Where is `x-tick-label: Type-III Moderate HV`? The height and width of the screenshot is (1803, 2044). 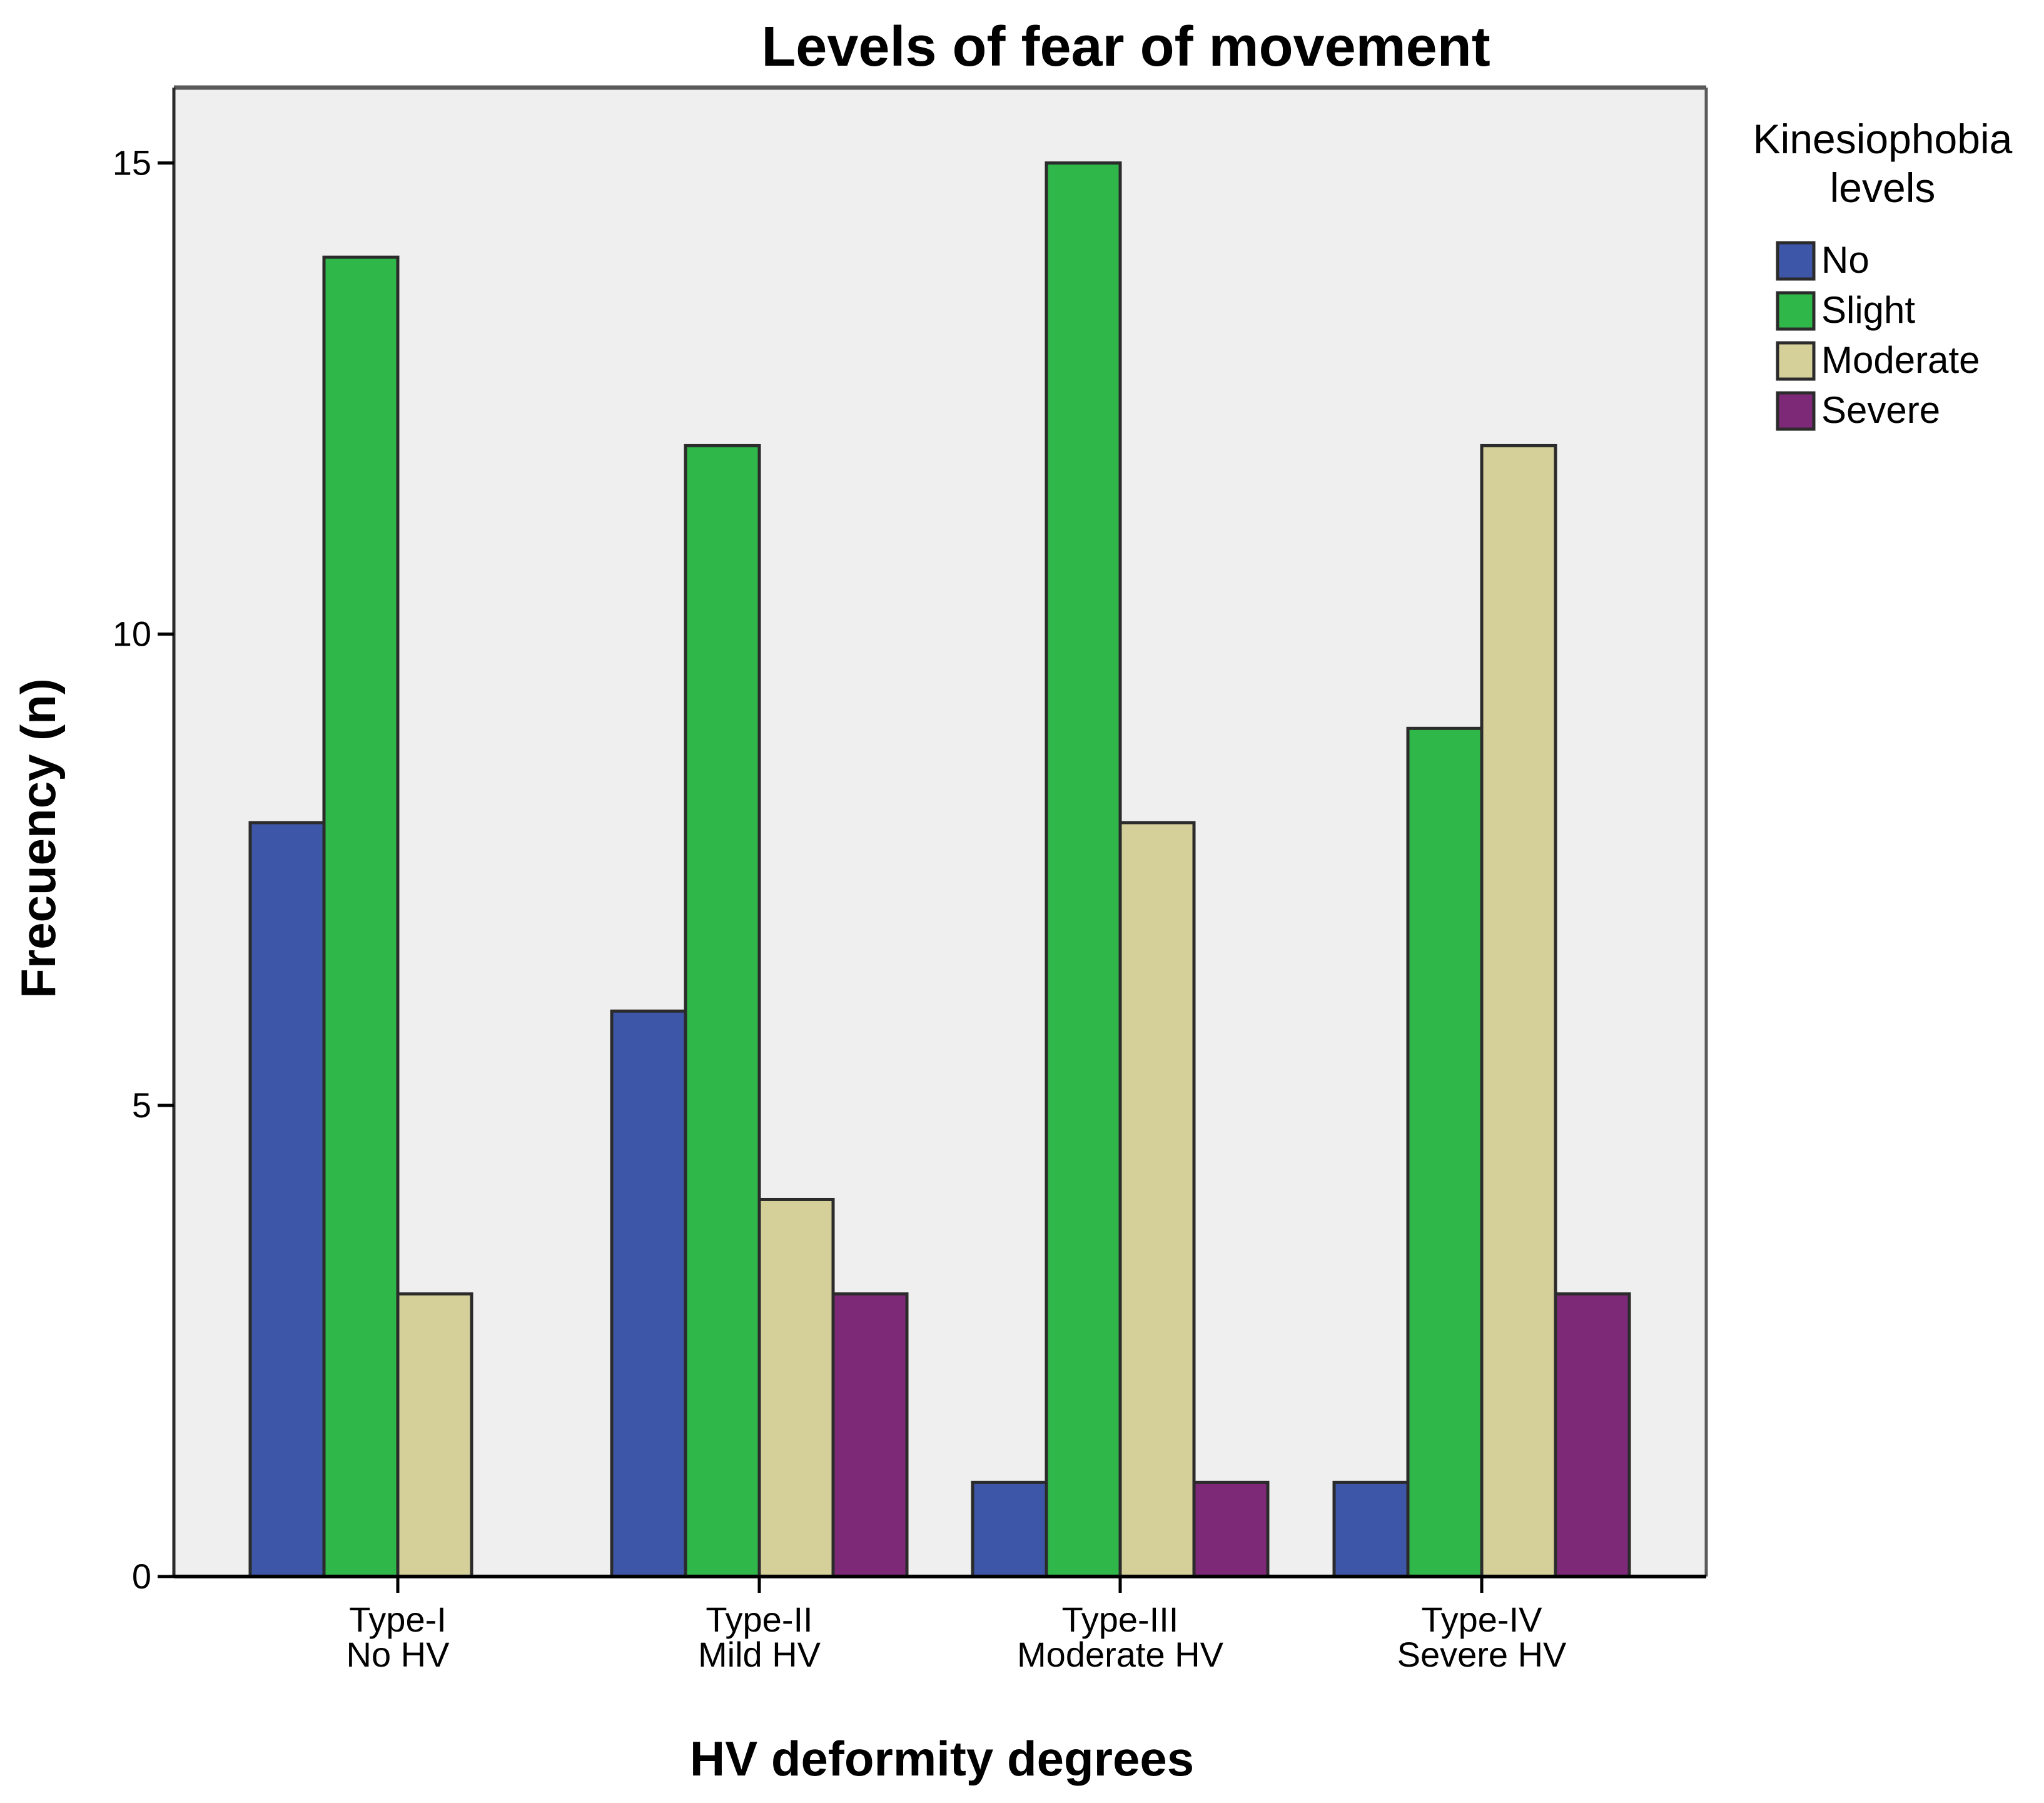
x-tick-label: Type-III Moderate HV is located at coordinates (1120, 1637).